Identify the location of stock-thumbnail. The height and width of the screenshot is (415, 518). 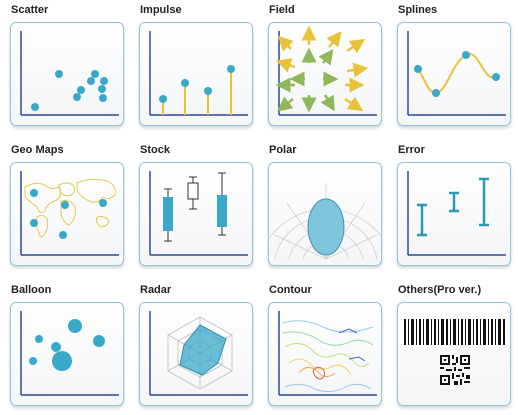
(198, 213).